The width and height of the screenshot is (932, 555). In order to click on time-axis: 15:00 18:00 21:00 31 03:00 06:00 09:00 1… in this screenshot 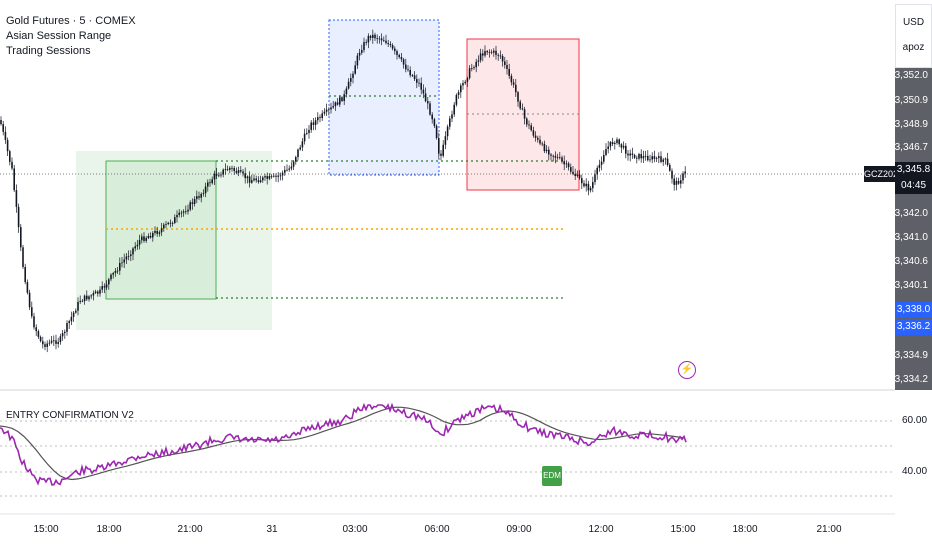, I will do `click(447, 532)`.